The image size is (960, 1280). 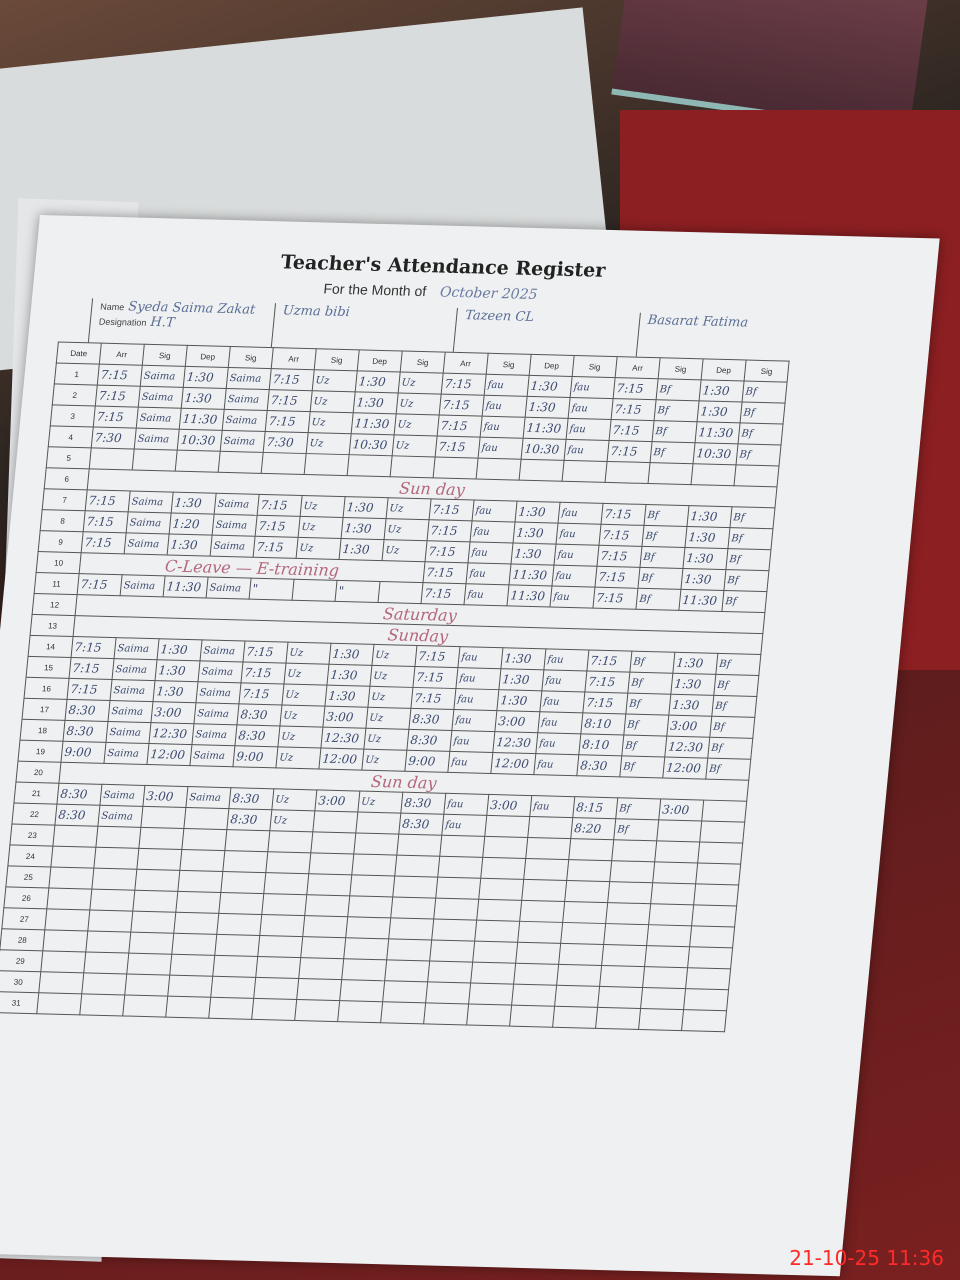 I want to click on teacher-4: Basarat Fatima, so click(x=728, y=337).